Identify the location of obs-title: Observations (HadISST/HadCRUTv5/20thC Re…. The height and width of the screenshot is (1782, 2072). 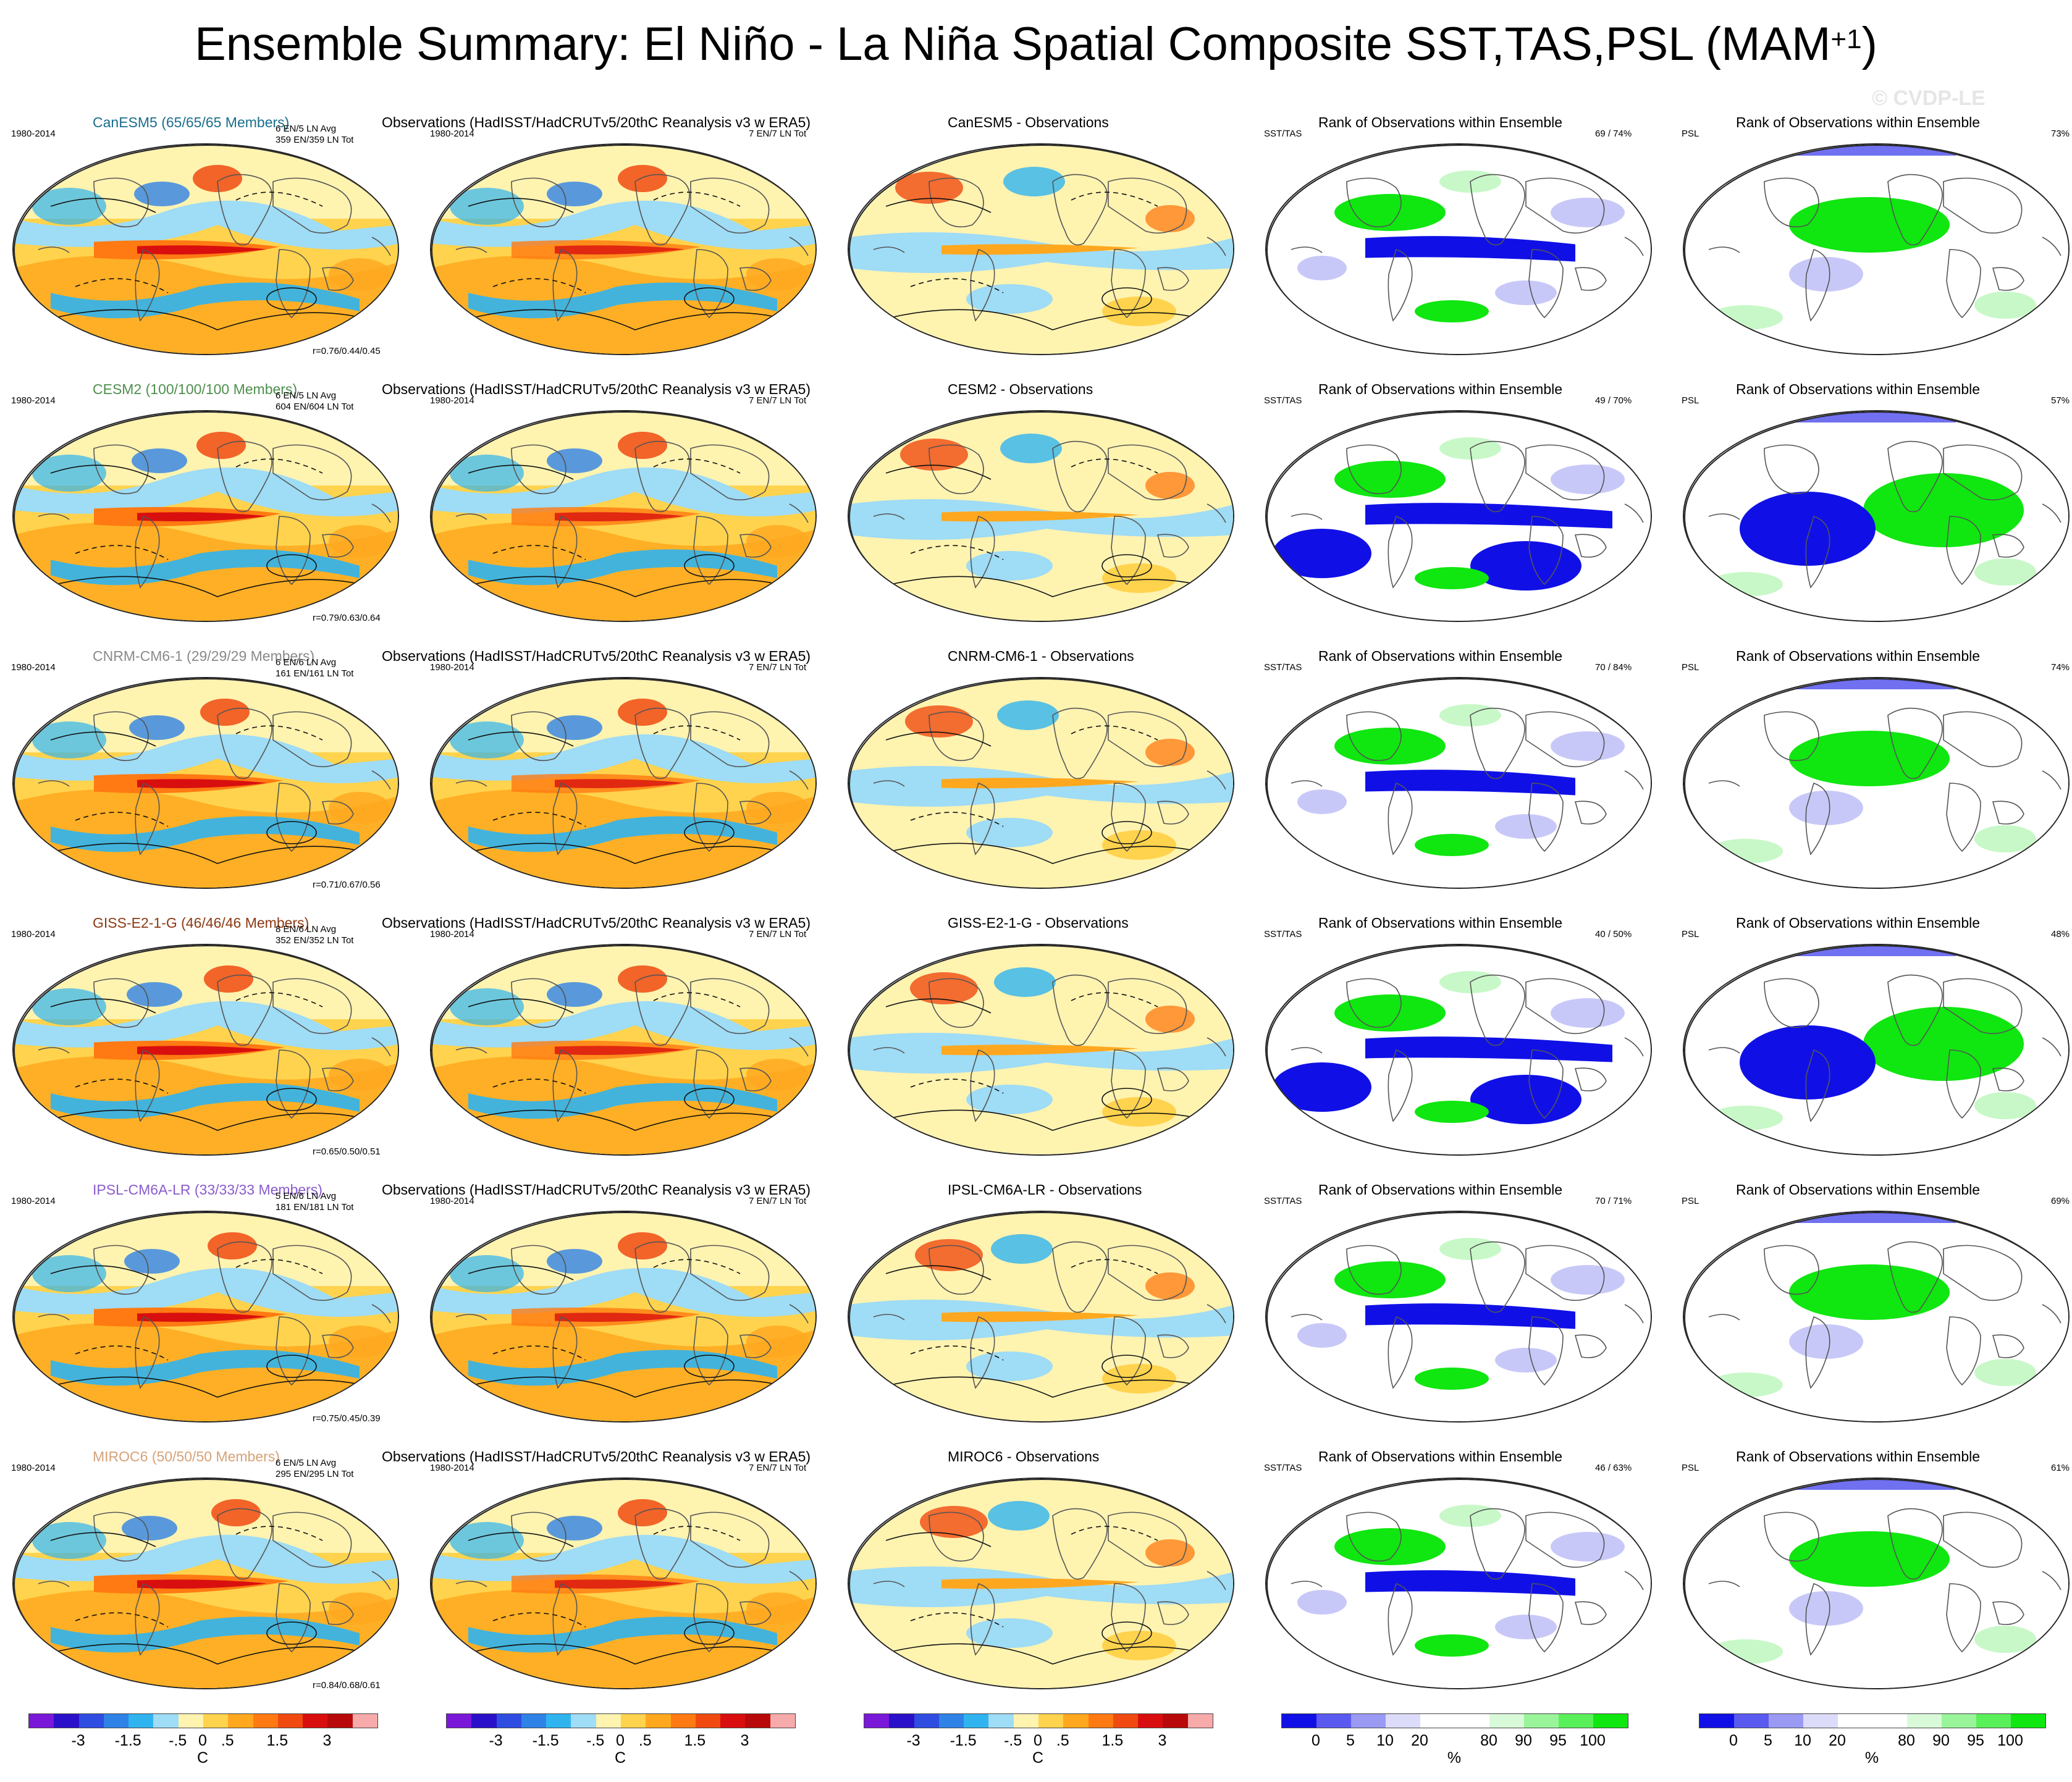
(596, 656).